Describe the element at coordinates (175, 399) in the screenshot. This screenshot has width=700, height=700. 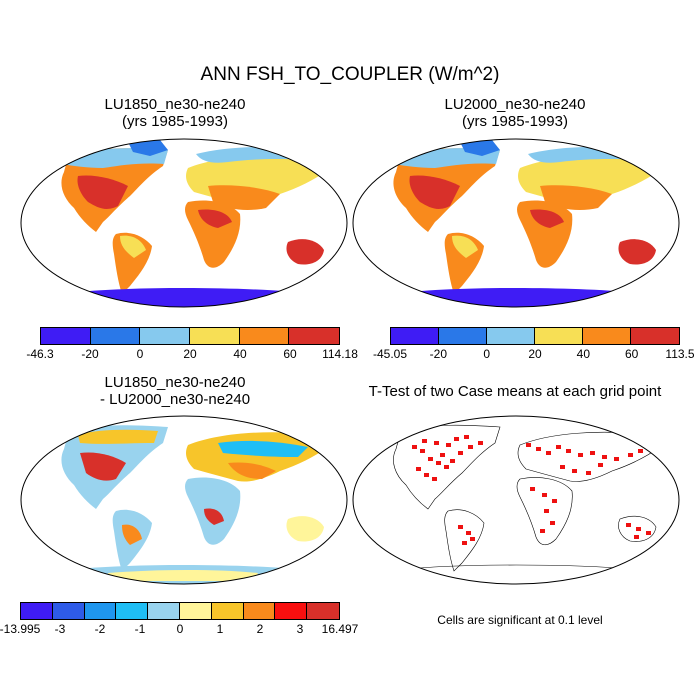
I see `panel-3-title-line2: - LU2000_ne30-ne240` at that location.